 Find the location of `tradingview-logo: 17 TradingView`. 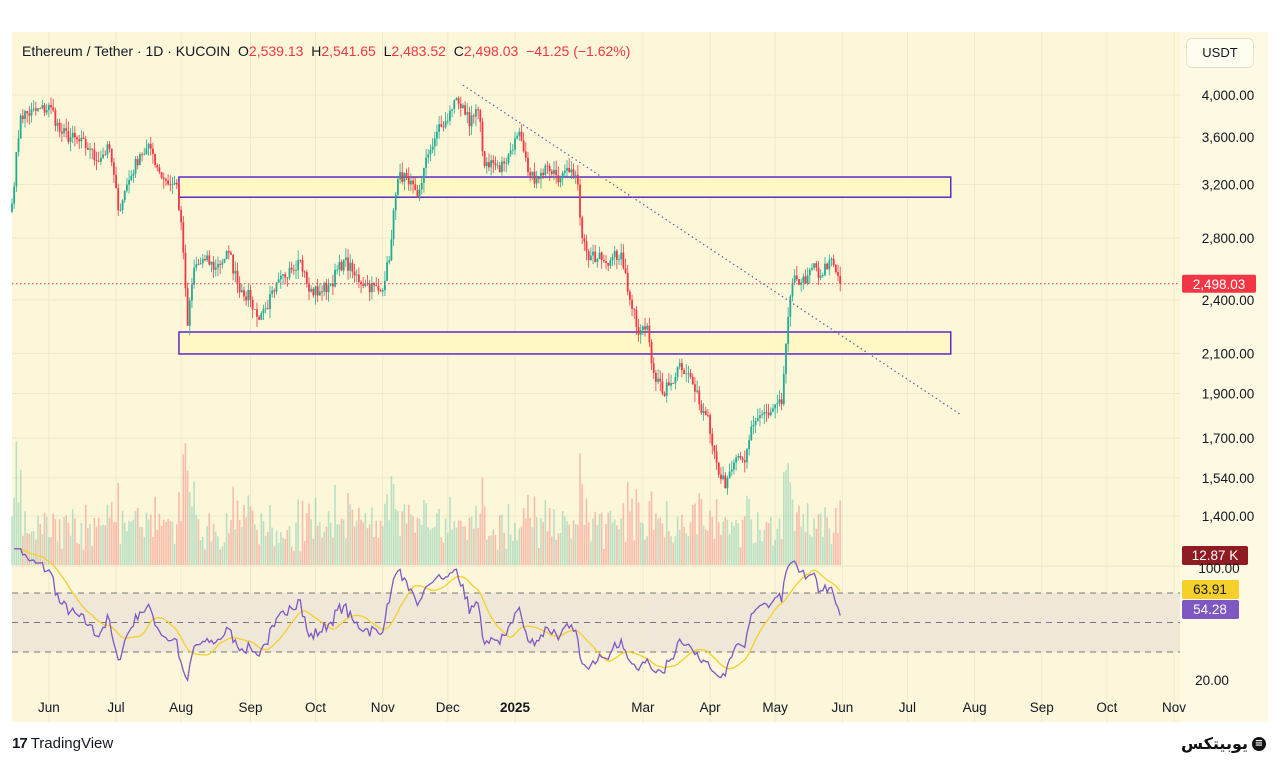

tradingview-logo: 17 TradingView is located at coordinates (62, 743).